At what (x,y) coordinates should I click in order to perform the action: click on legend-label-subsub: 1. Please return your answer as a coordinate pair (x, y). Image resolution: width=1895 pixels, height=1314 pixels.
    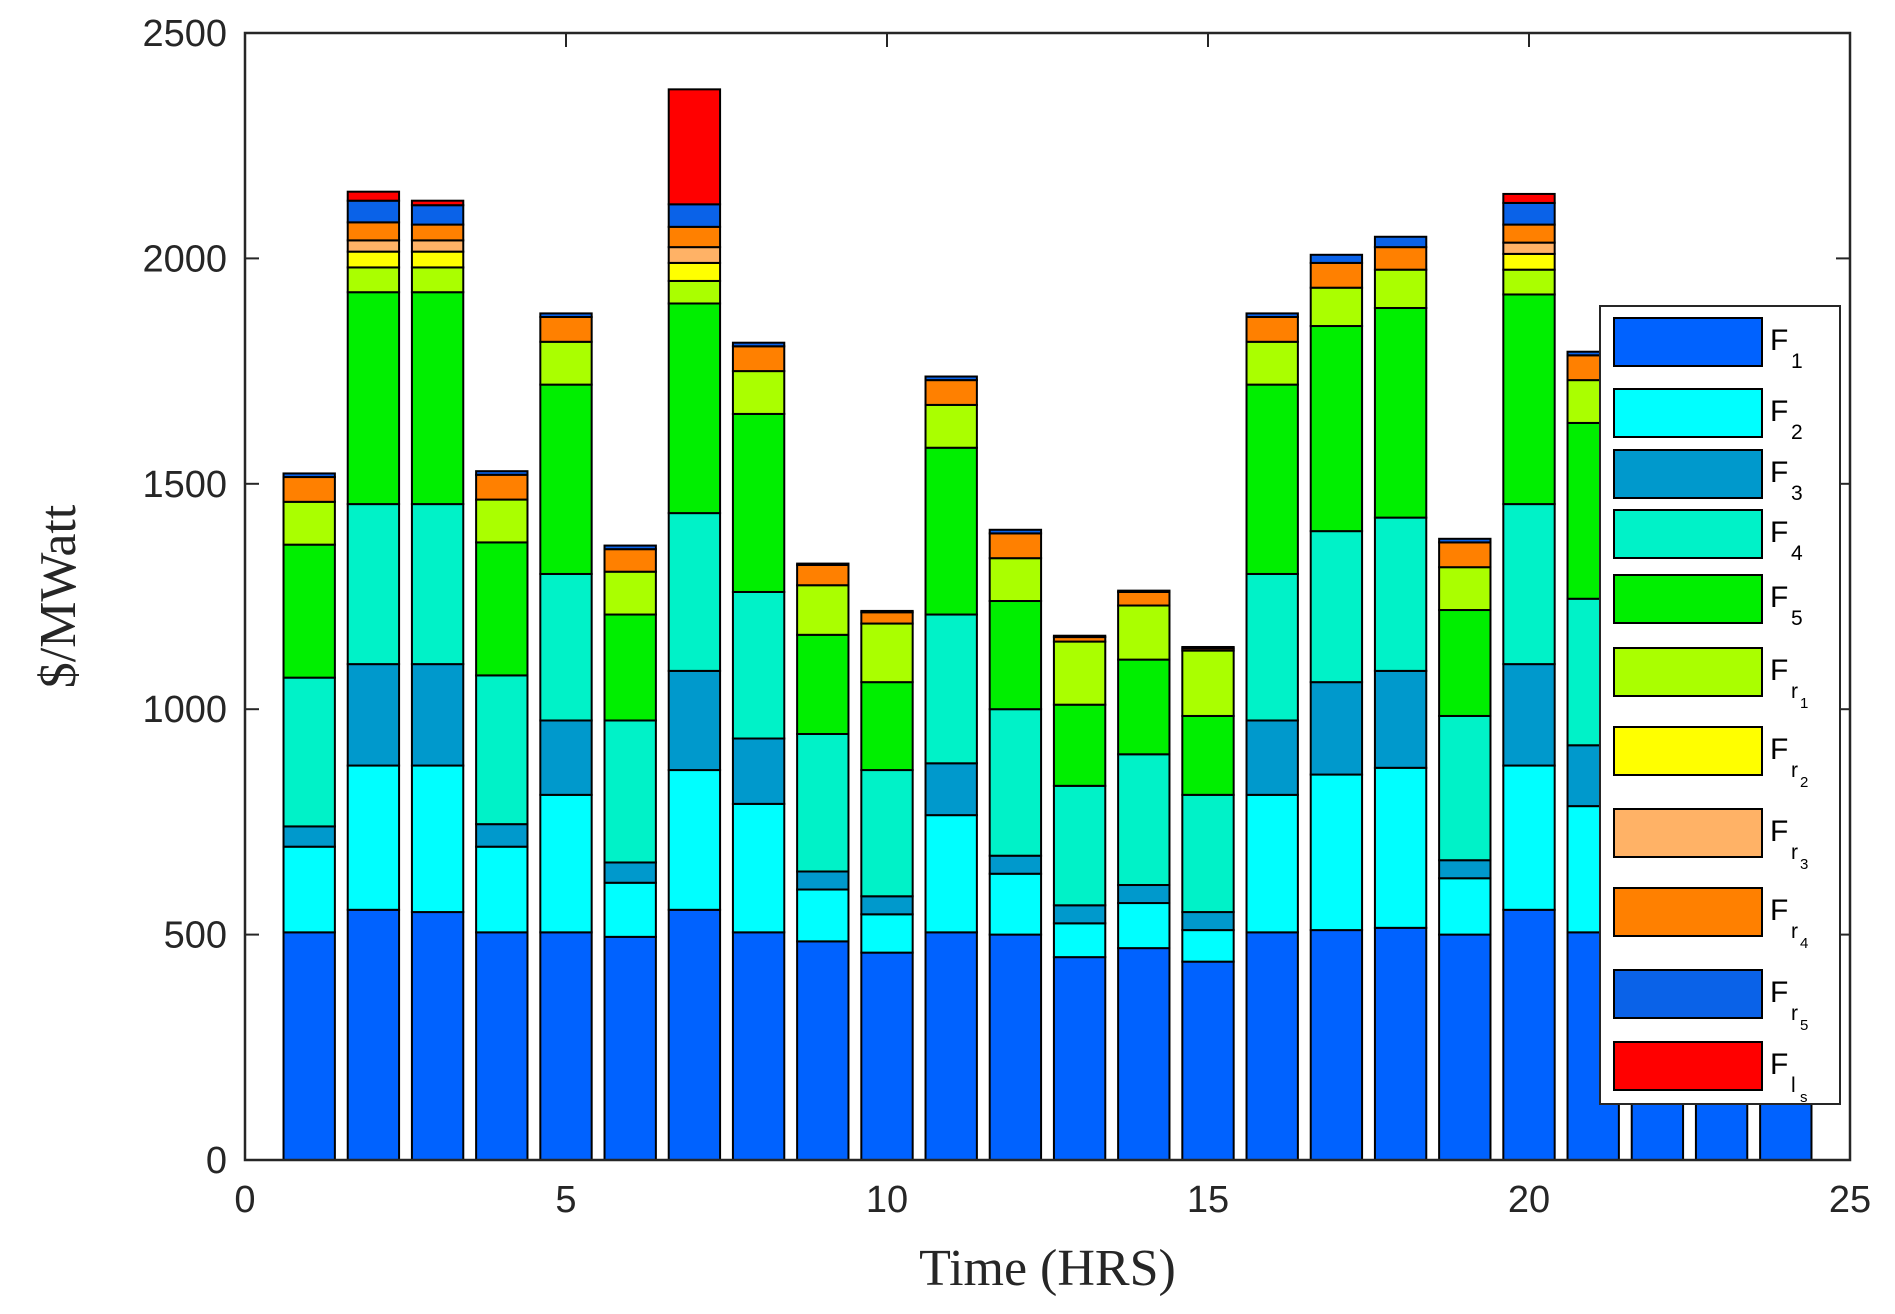
    Looking at the image, I should click on (1804, 703).